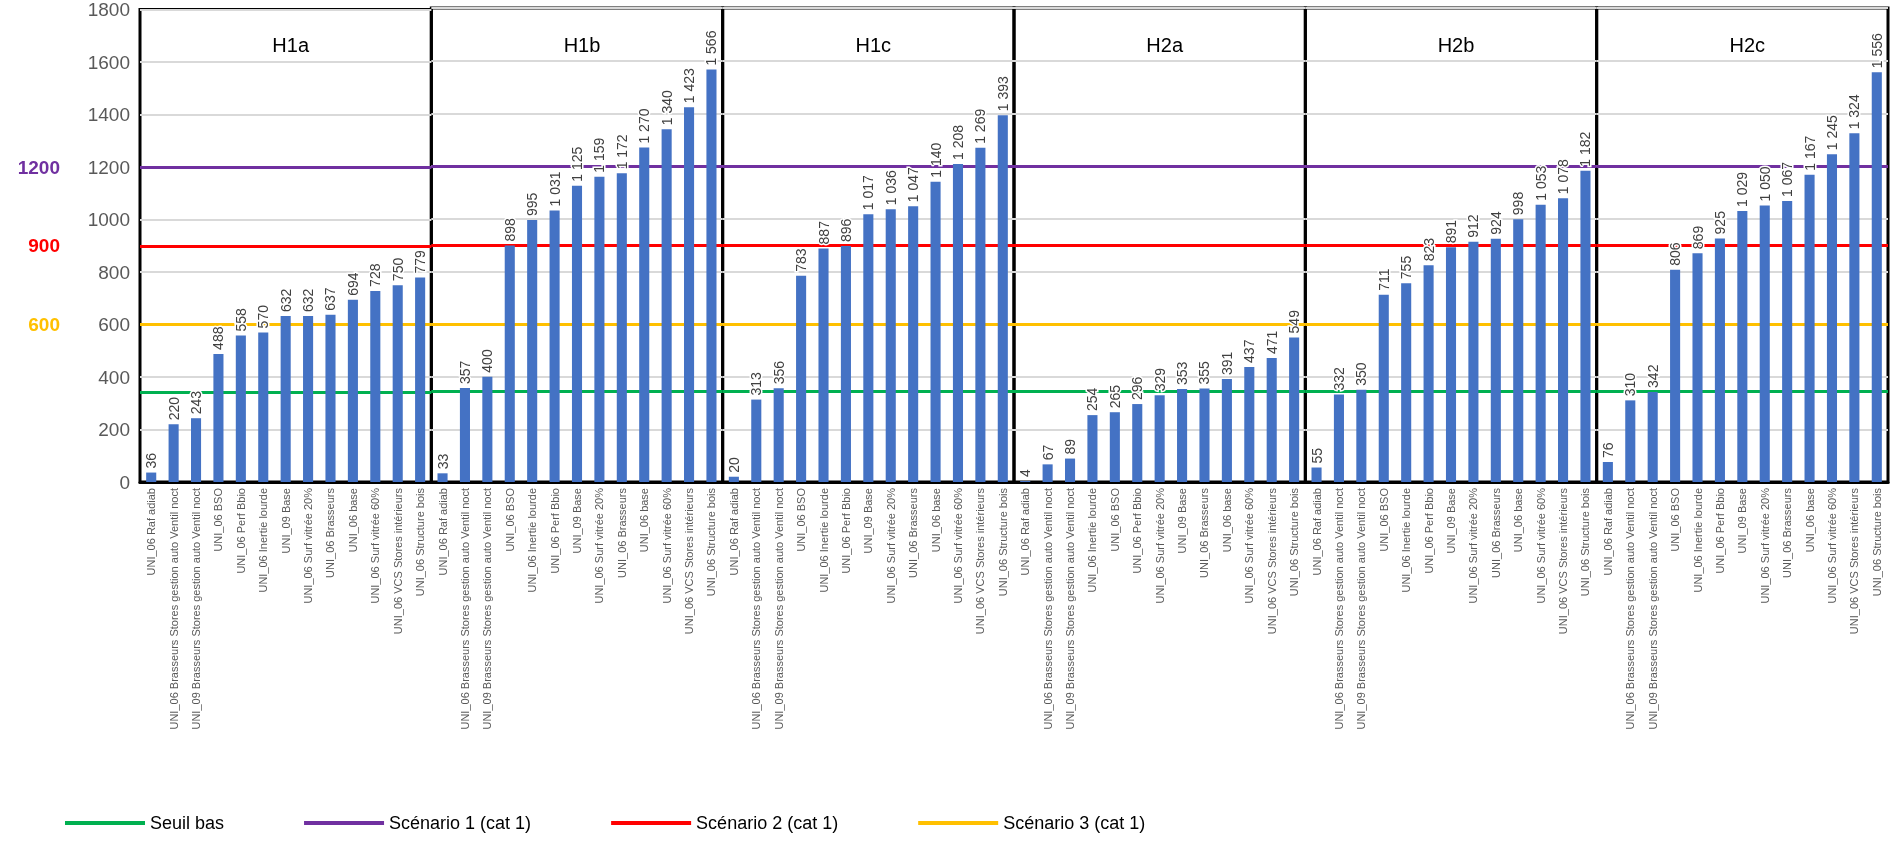 The height and width of the screenshot is (843, 1893). I want to click on data-label: 558, so click(240, 319).